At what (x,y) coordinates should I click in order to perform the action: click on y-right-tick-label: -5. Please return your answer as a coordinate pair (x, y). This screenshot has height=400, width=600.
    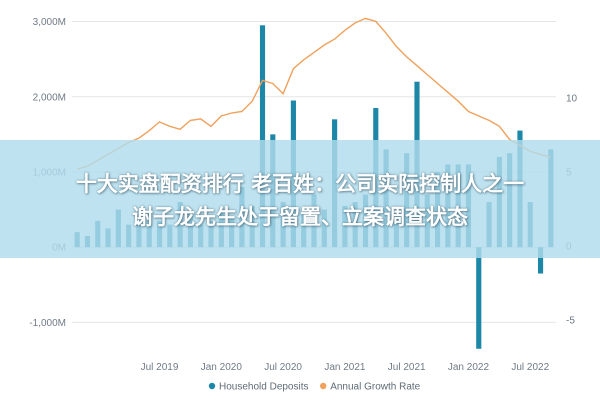
    Looking at the image, I should click on (570, 320).